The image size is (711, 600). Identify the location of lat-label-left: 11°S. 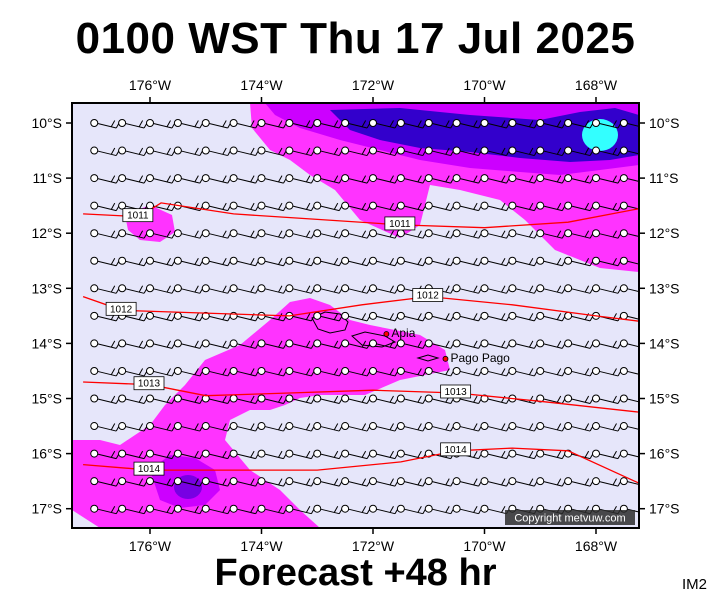
(47, 178).